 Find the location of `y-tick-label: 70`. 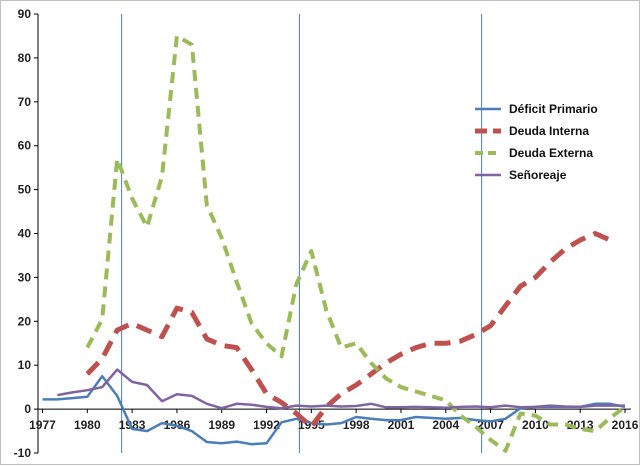

y-tick-label: 70 is located at coordinates (25, 102).